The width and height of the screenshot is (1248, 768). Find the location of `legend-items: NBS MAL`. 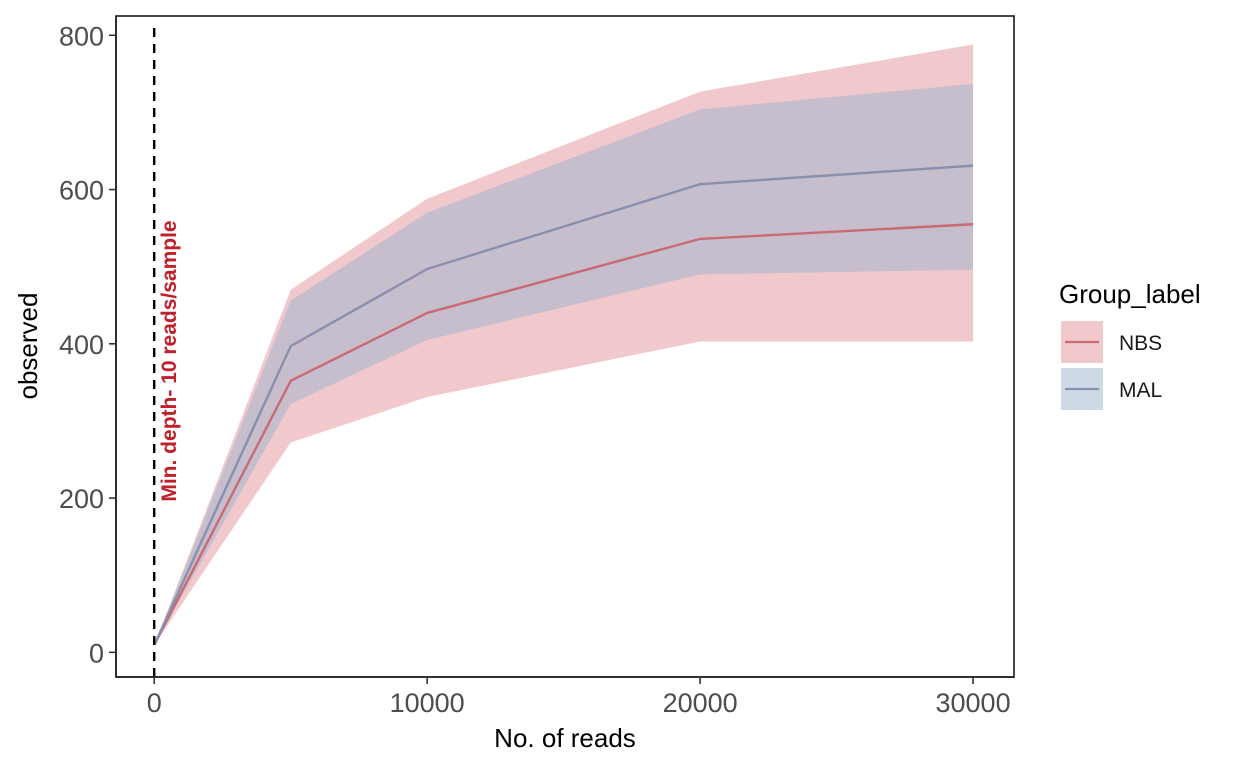

legend-items: NBS MAL is located at coordinates (1111, 365).